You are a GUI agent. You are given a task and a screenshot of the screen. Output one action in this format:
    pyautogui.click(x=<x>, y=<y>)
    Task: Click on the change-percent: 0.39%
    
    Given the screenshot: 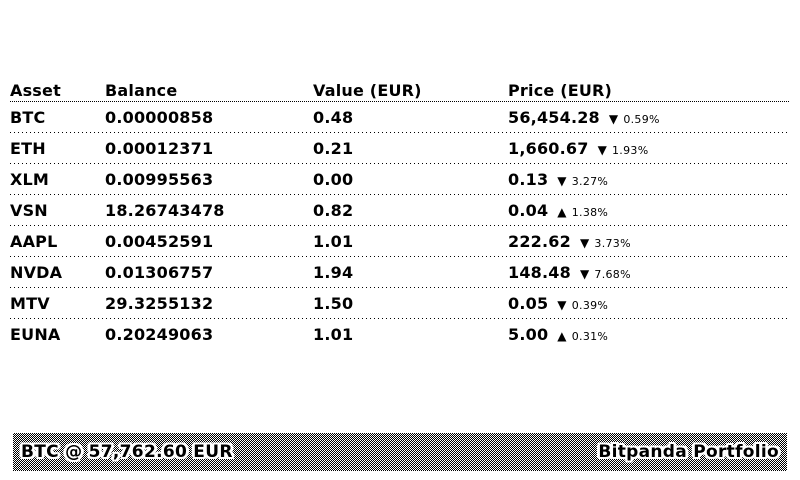 What is the action you would take?
    pyautogui.click(x=590, y=305)
    